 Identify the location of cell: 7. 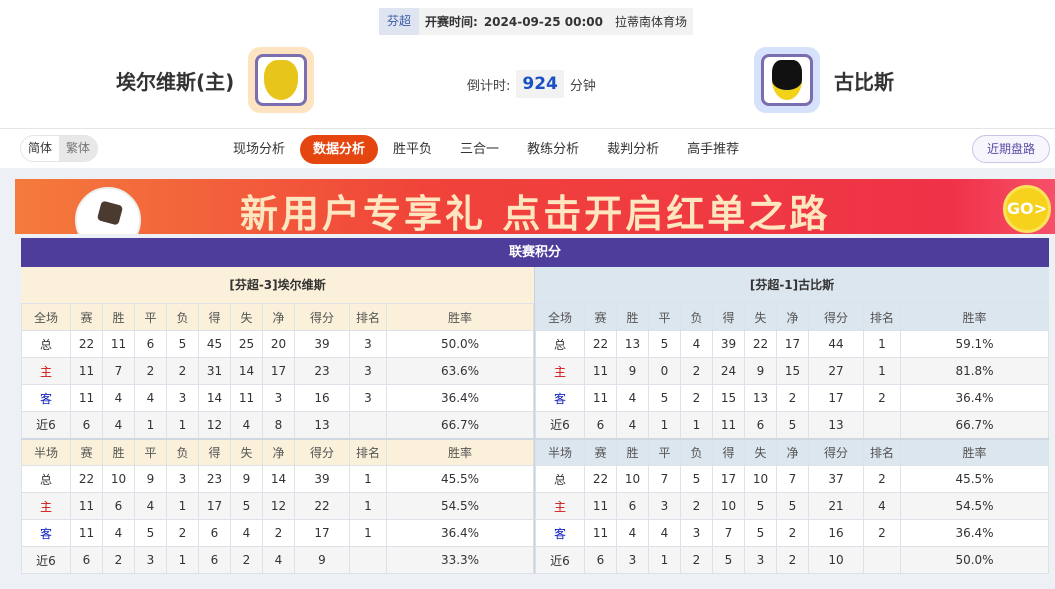
(118, 371).